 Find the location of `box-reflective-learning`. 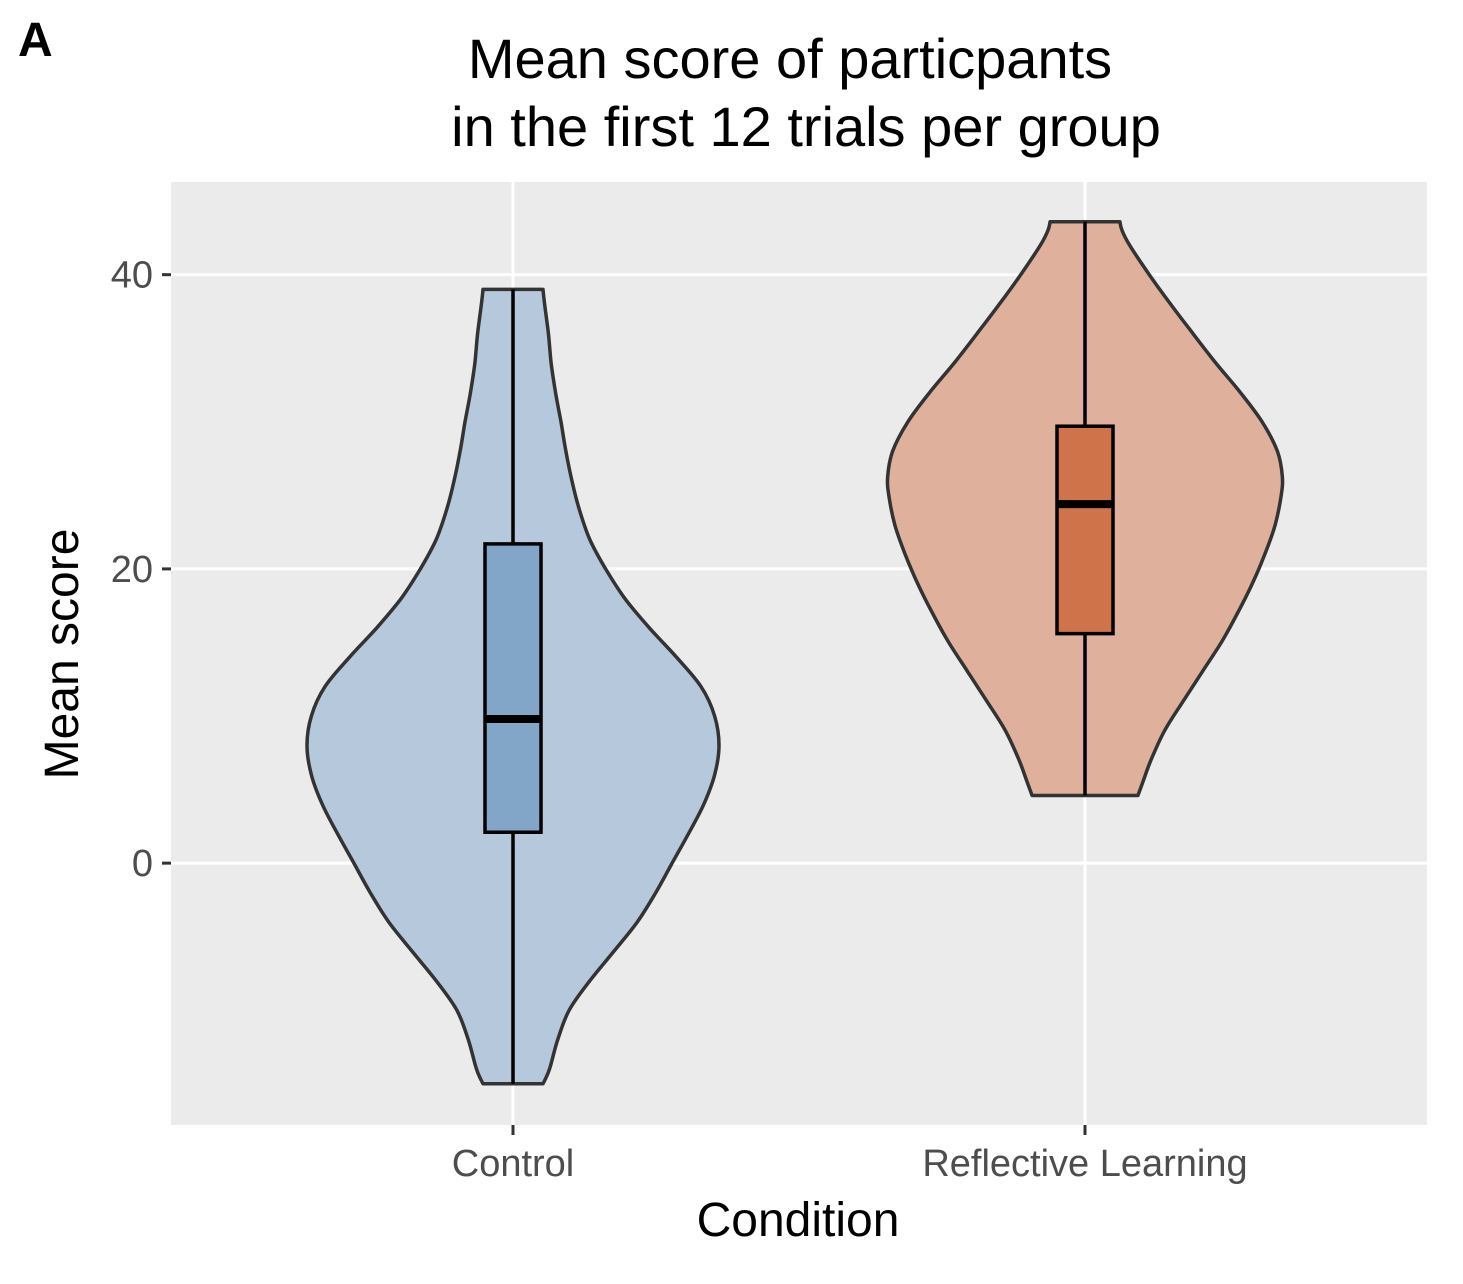

box-reflective-learning is located at coordinates (1085, 530).